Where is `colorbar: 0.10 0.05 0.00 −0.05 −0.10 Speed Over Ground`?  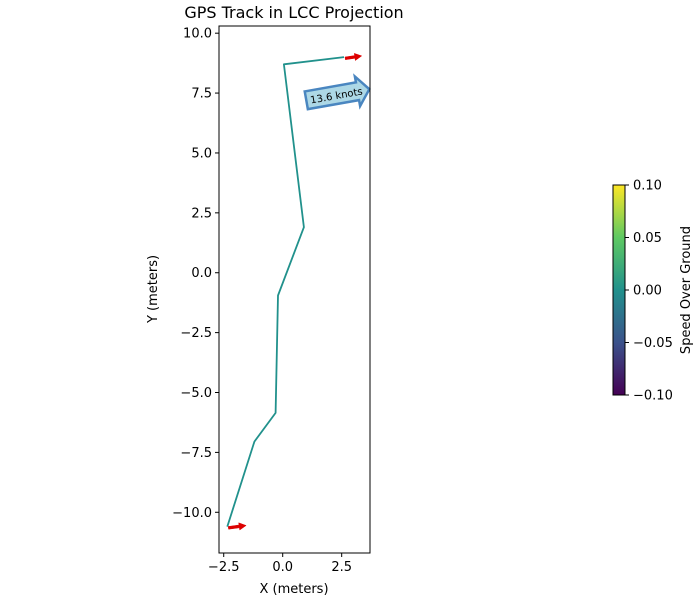 colorbar: 0.10 0.05 0.00 −0.05 −0.10 Speed Over Ground is located at coordinates (653, 291).